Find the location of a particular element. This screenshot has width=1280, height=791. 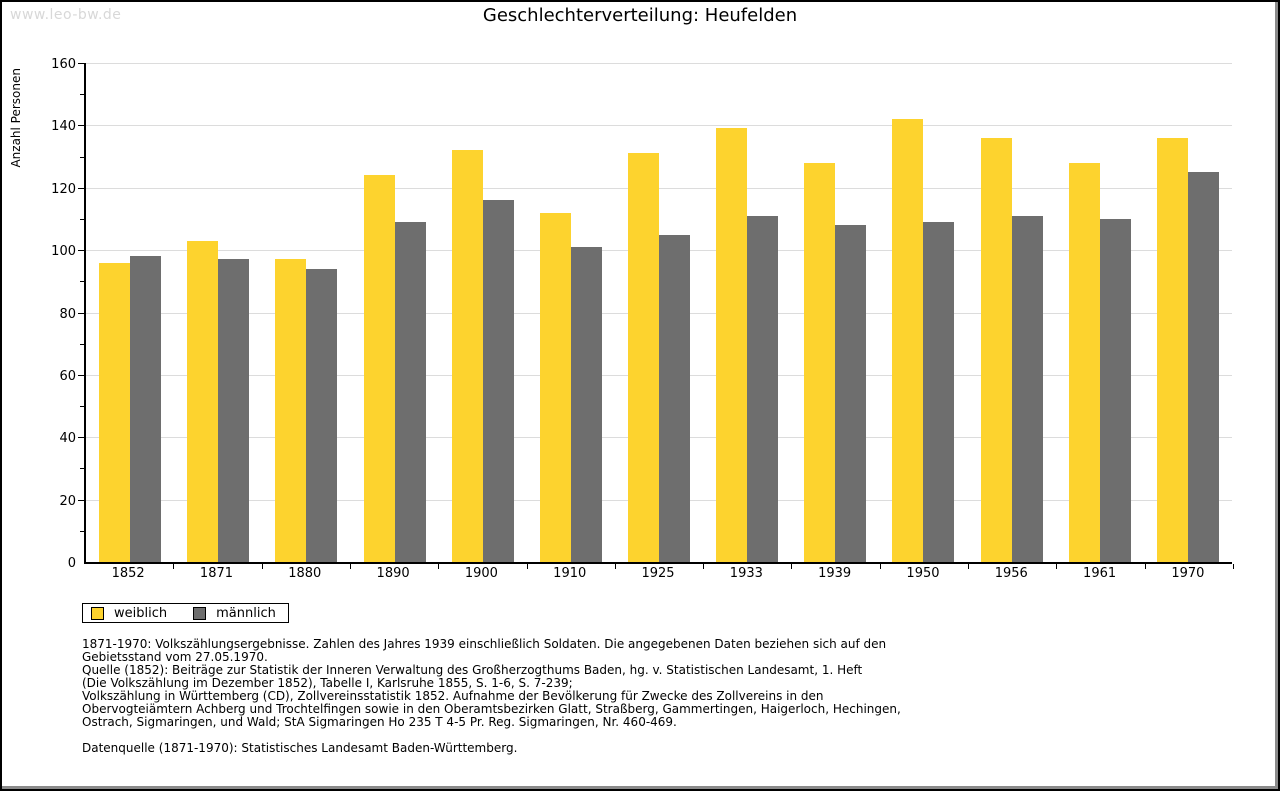

x-tick-label-1871: 1871 is located at coordinates (216, 573).